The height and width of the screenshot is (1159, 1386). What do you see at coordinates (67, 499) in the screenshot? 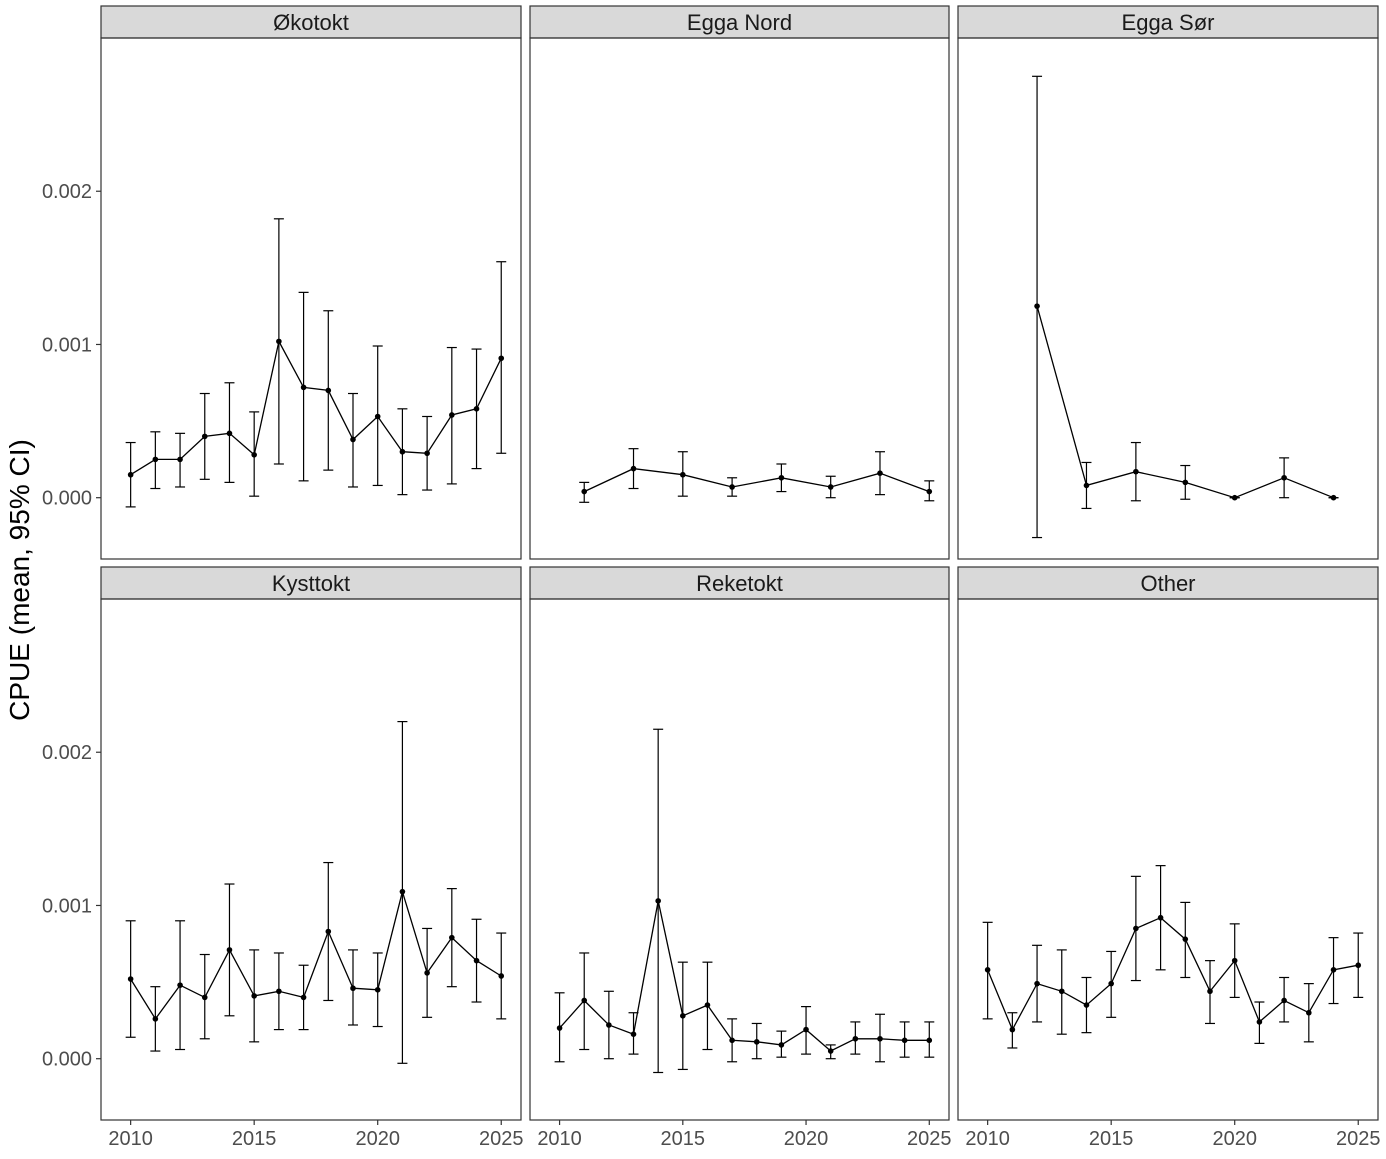
I see `y-tick-label: 0.000` at bounding box center [67, 499].